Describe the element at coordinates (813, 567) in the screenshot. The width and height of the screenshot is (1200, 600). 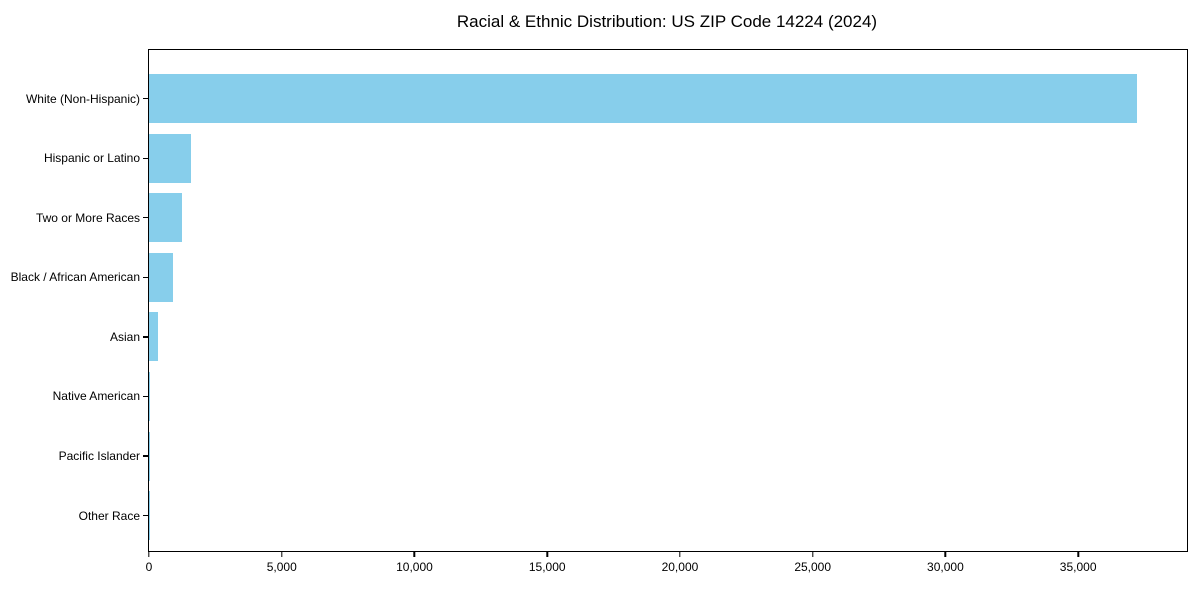
I see `x-tick-label-25000: 25,000` at that location.